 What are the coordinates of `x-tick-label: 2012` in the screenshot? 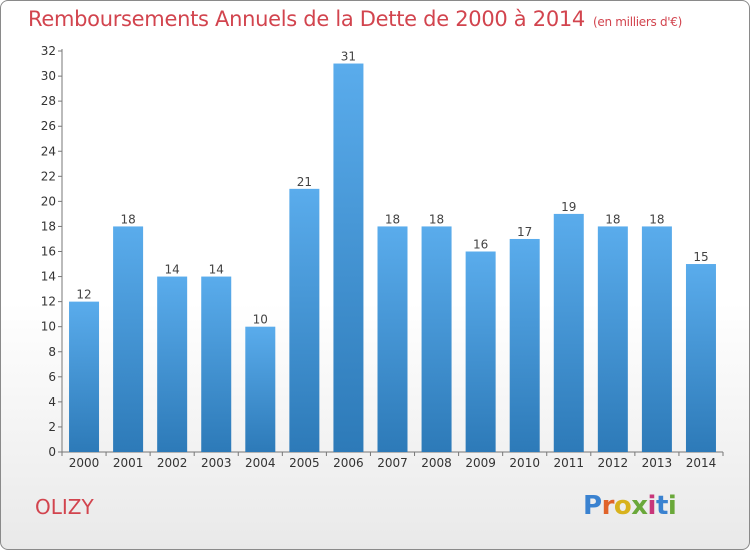 It's located at (613, 463).